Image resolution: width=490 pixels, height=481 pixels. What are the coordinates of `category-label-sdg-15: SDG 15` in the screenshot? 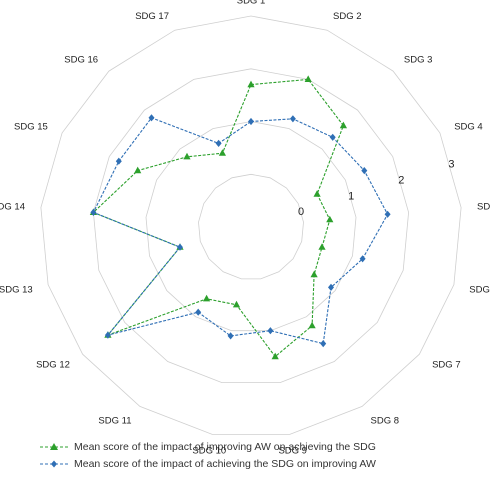 It's located at (31, 126).